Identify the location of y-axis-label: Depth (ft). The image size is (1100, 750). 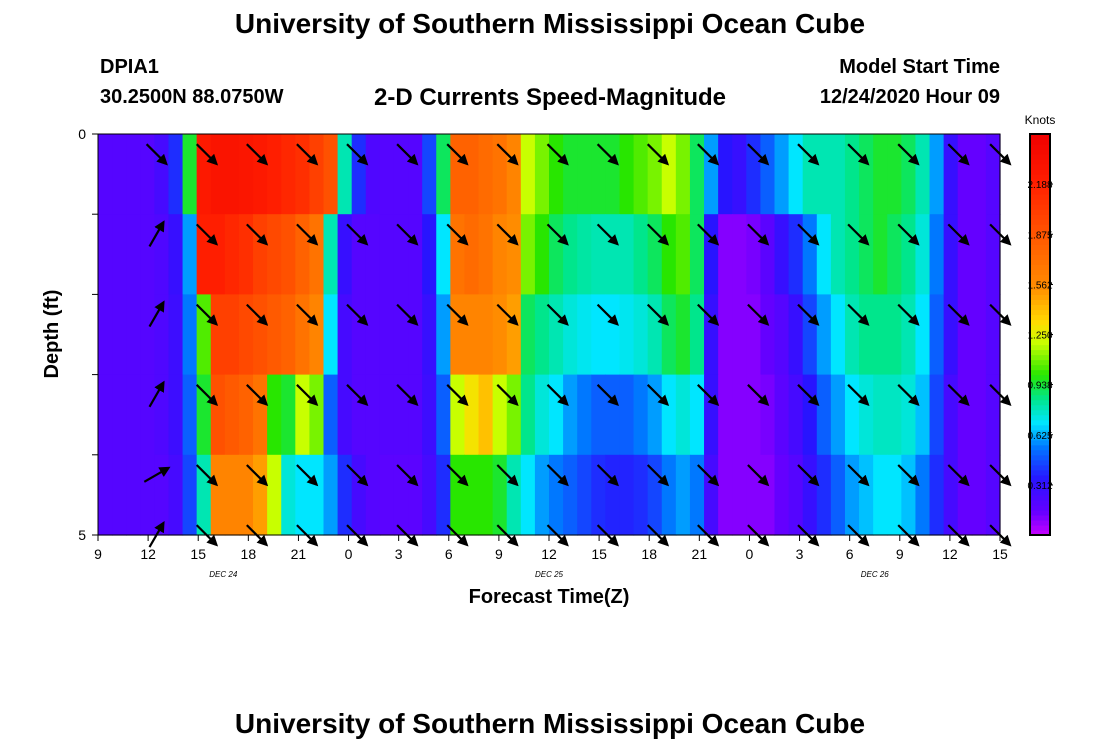
(52, 334).